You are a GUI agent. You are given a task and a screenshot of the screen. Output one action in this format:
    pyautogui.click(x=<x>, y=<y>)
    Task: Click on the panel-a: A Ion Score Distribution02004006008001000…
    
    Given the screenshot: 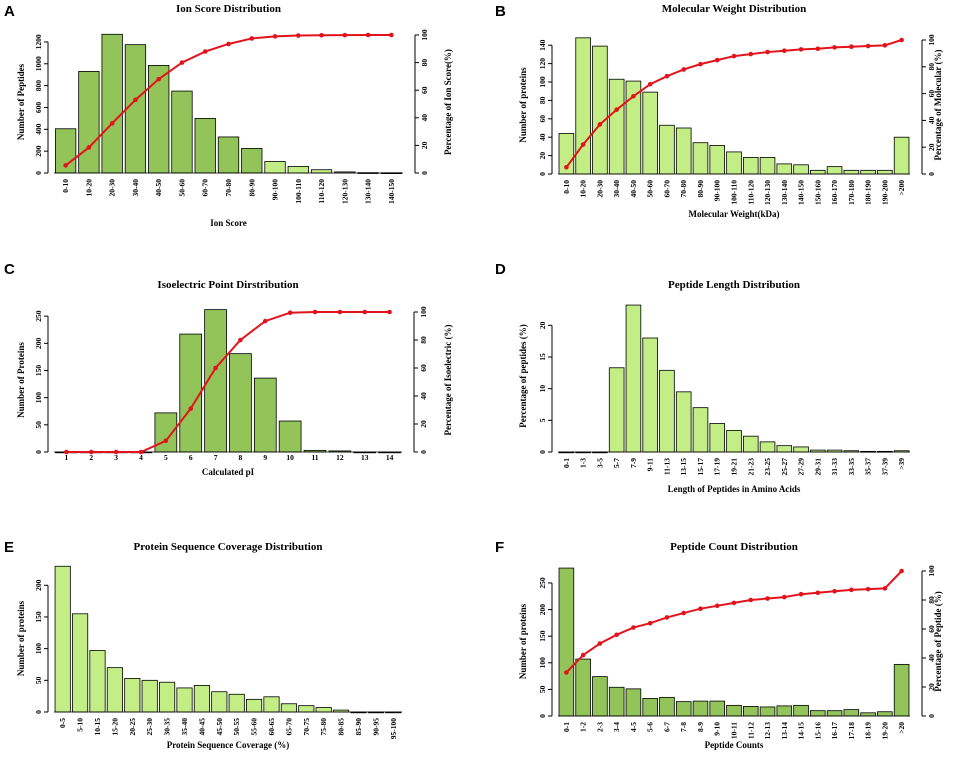 What is the action you would take?
    pyautogui.click(x=228, y=115)
    